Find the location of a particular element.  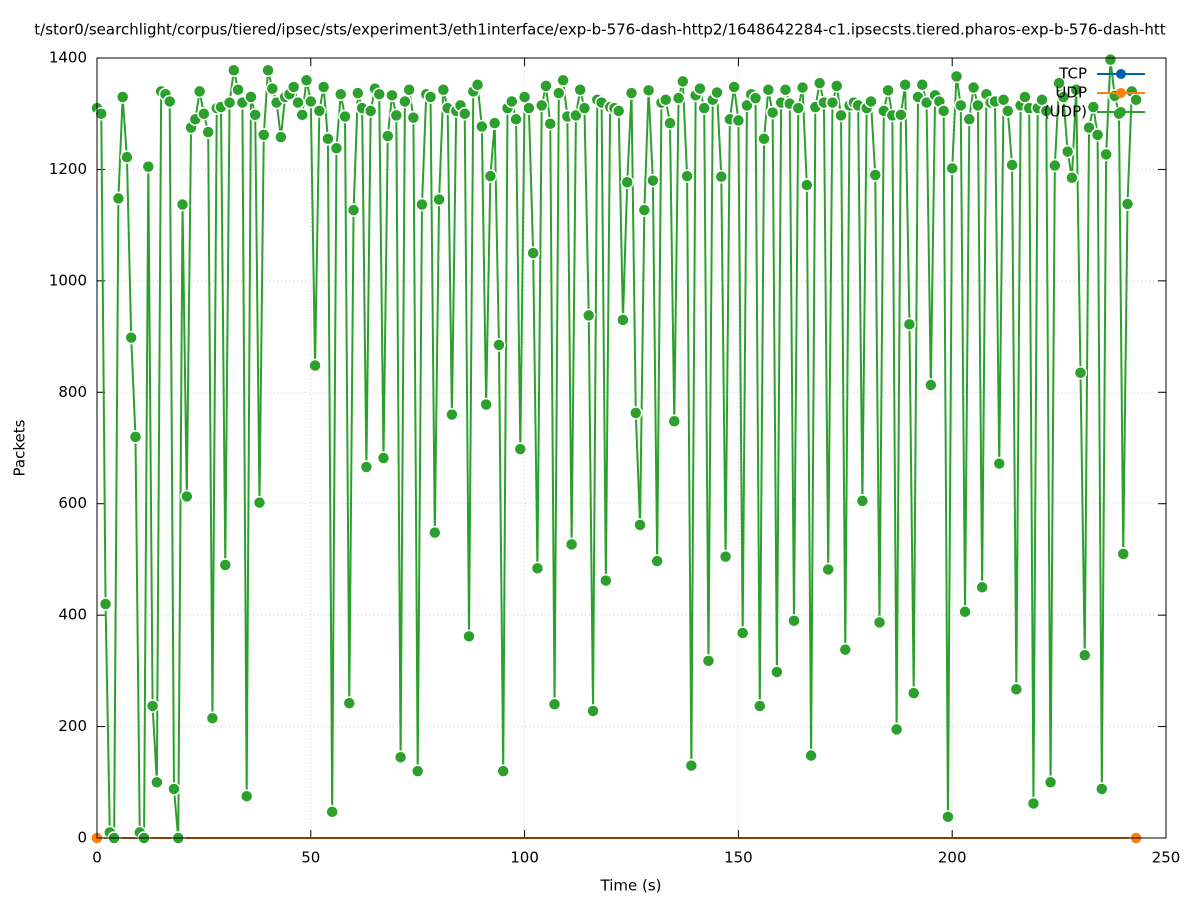

x-axis-label: Time (s) is located at coordinates (631, 886).